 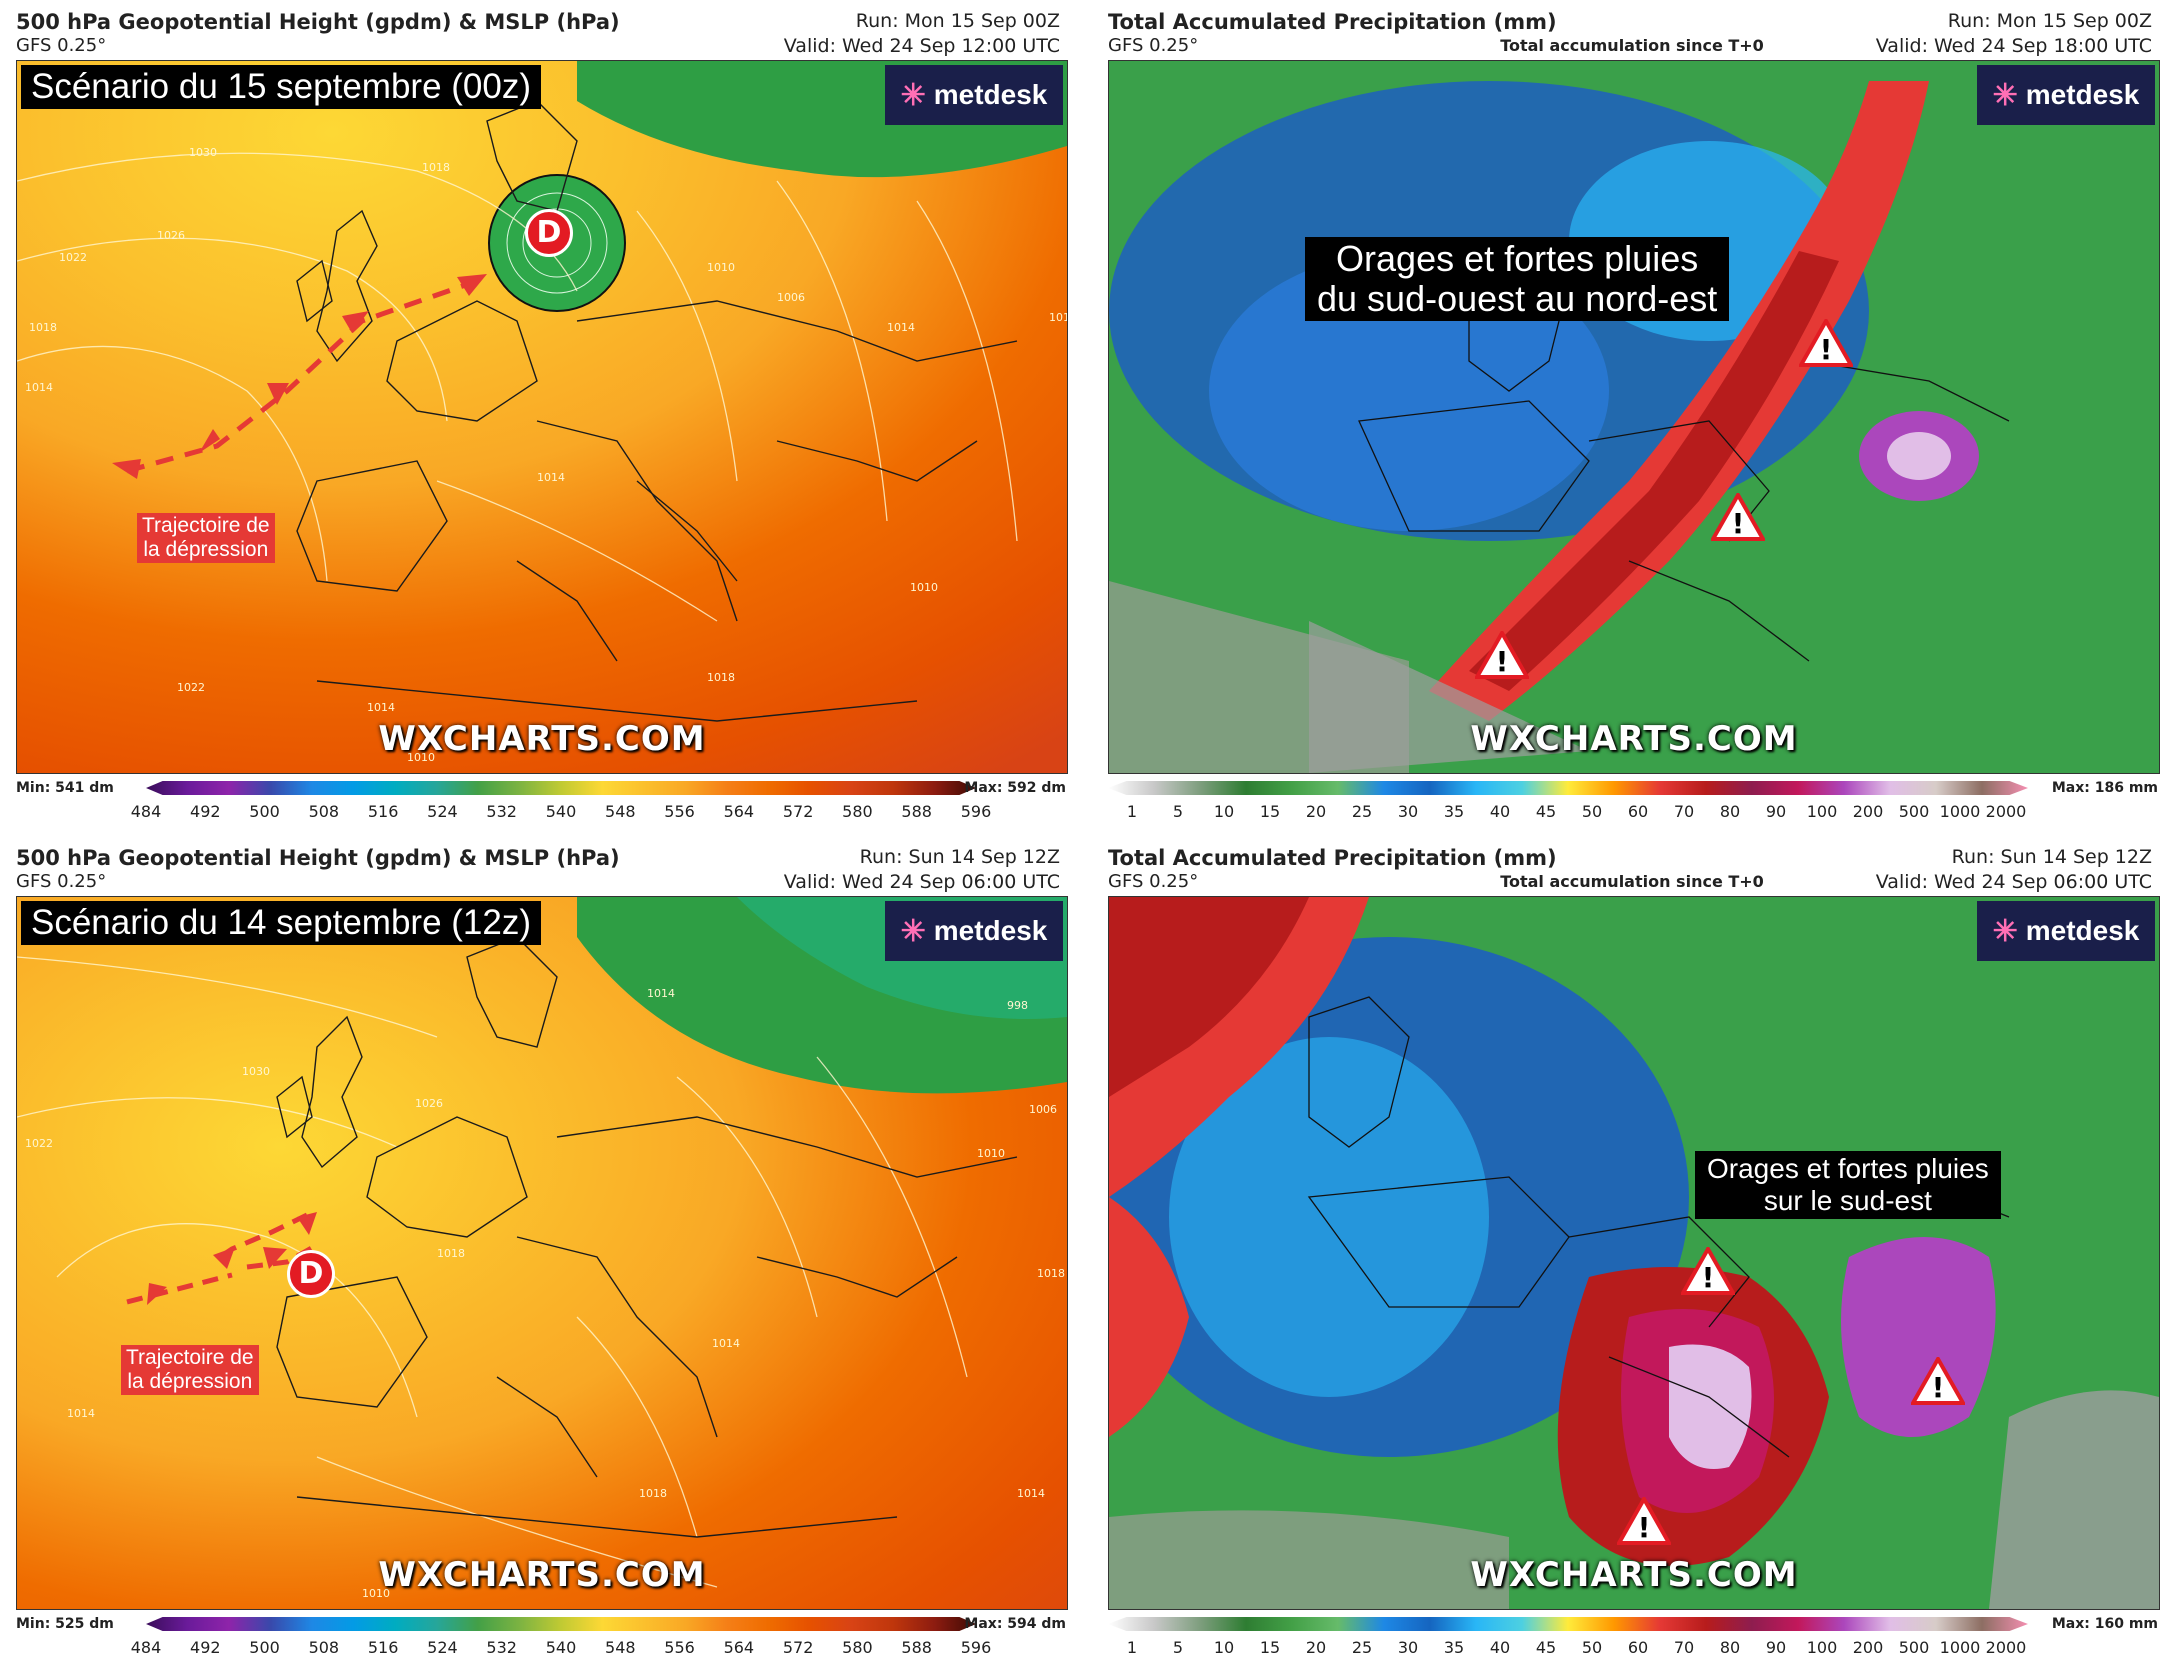 I want to click on trajectory-label: Trajectoire de la dépression, so click(x=190, y=1370).